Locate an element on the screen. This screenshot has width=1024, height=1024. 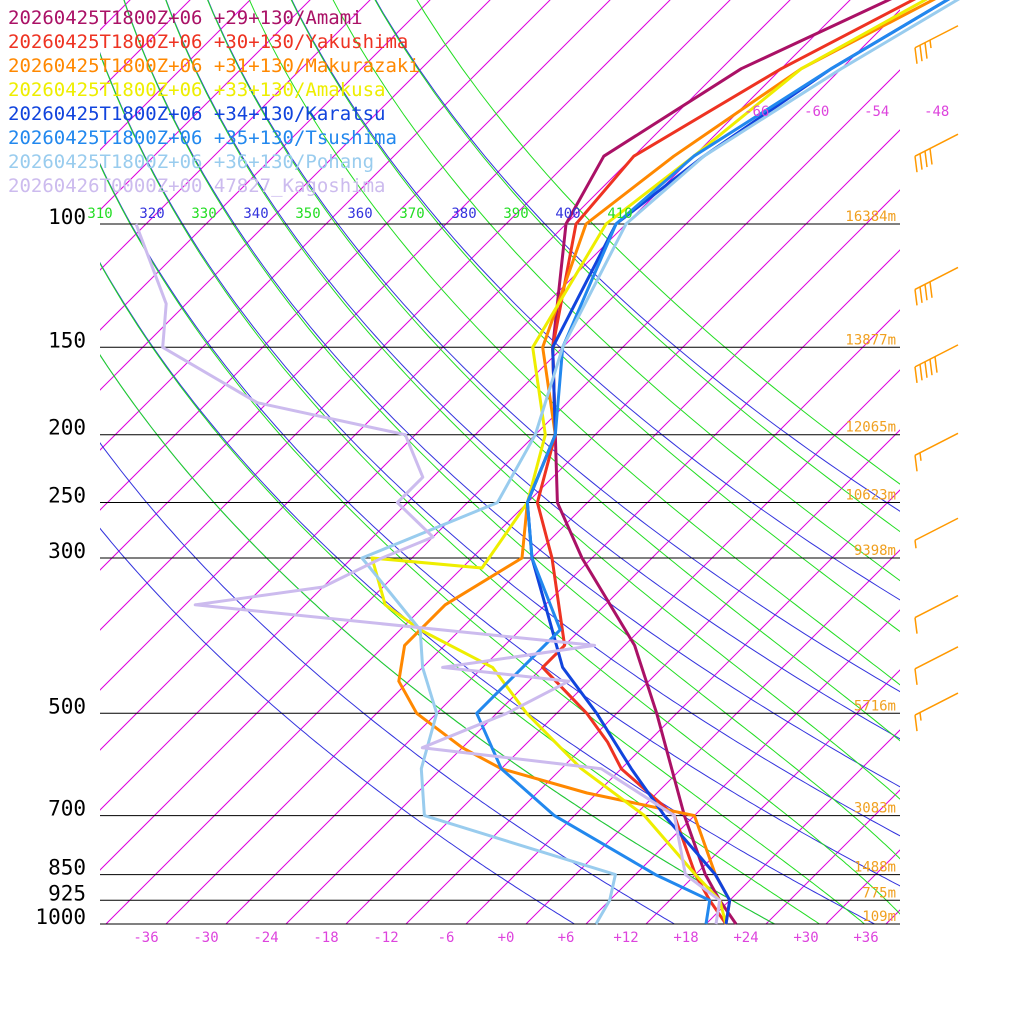
pressure-label: 250 is located at coordinates (67, 496).